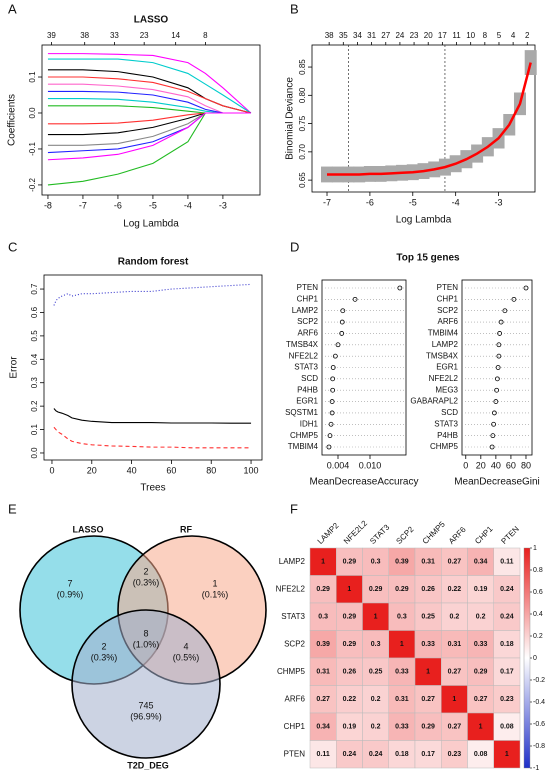  What do you see at coordinates (539, 724) in the screenshot?
I see `colorbar-label: -0.6` at bounding box center [539, 724].